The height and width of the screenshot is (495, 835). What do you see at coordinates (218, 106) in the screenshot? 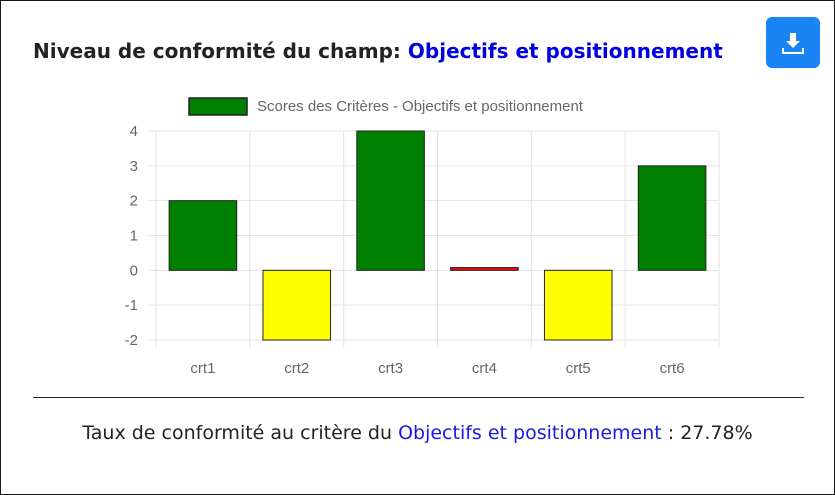
I see `legend-swatch` at bounding box center [218, 106].